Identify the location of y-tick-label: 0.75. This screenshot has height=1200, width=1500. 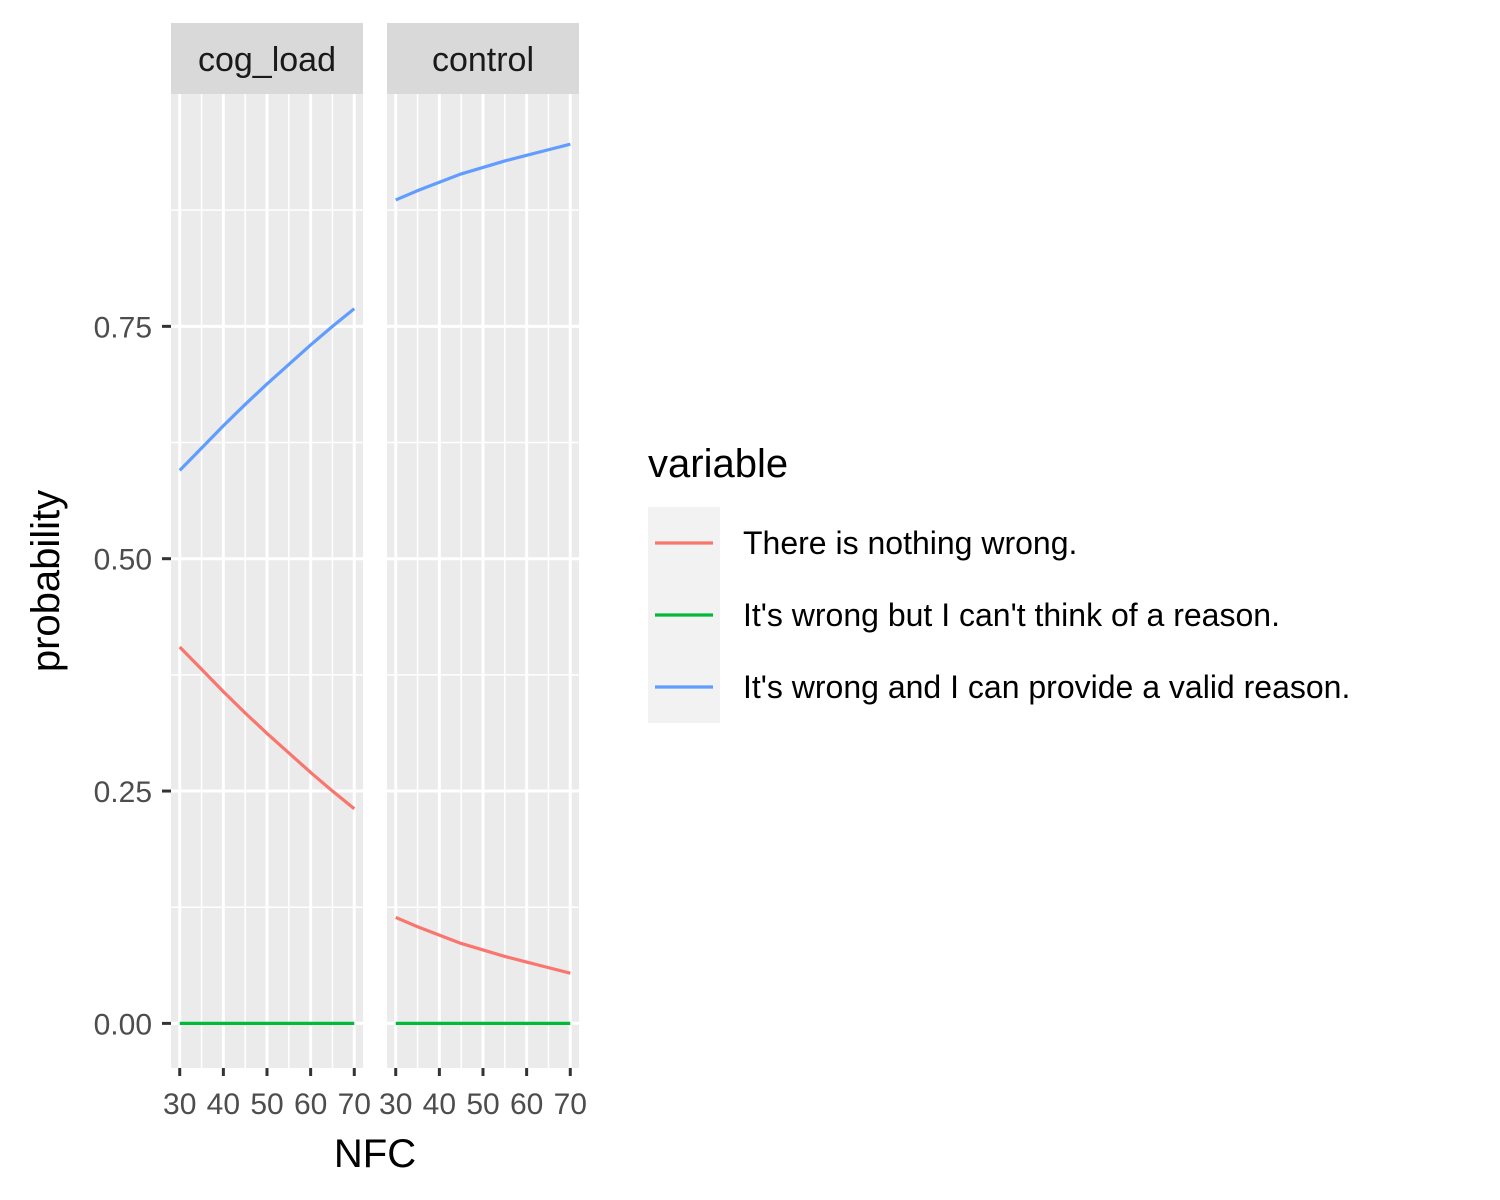
(123, 327).